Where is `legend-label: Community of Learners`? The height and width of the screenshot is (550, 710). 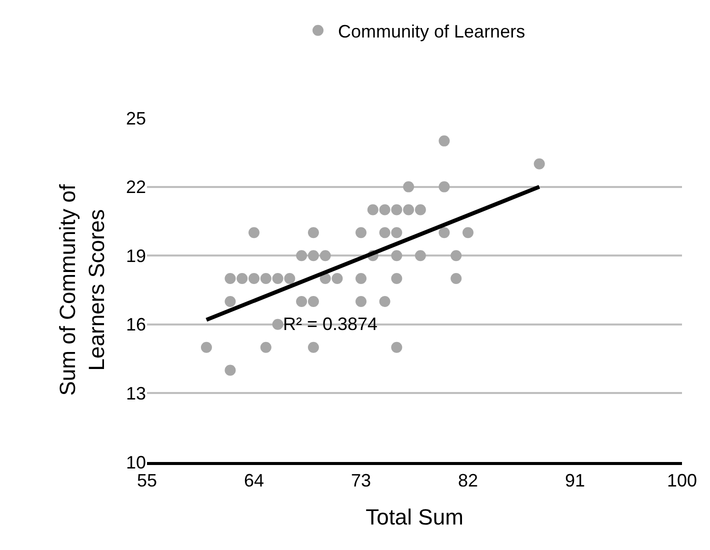
legend-label: Community of Learners is located at coordinates (432, 31).